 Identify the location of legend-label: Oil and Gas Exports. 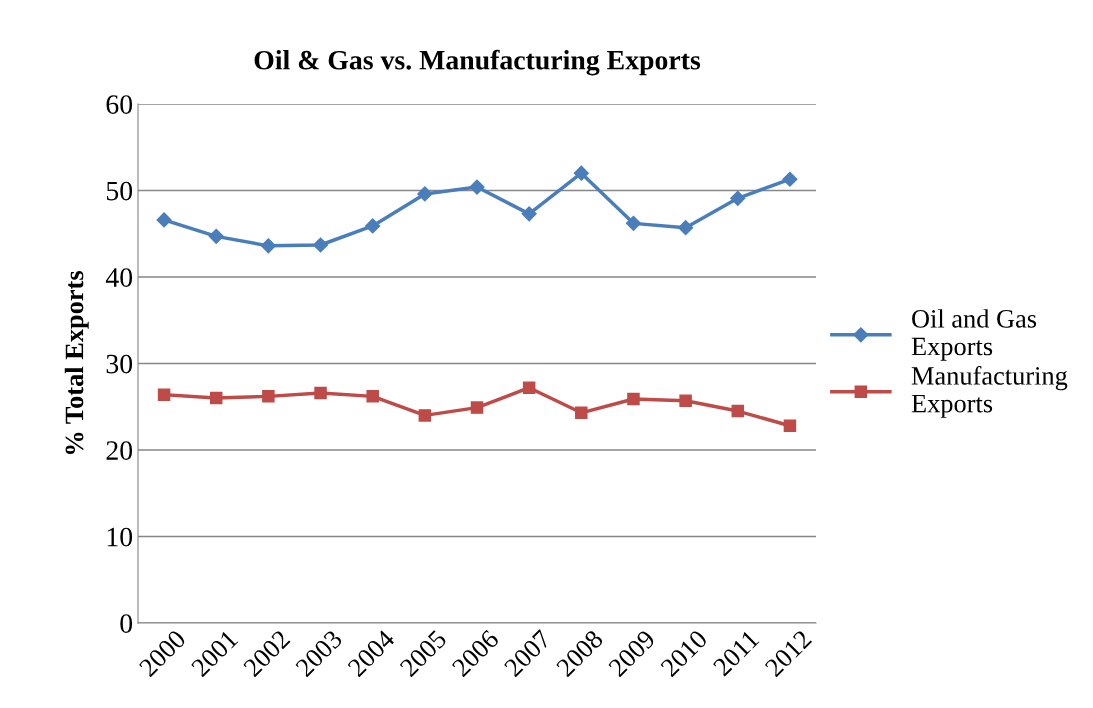
(974, 335).